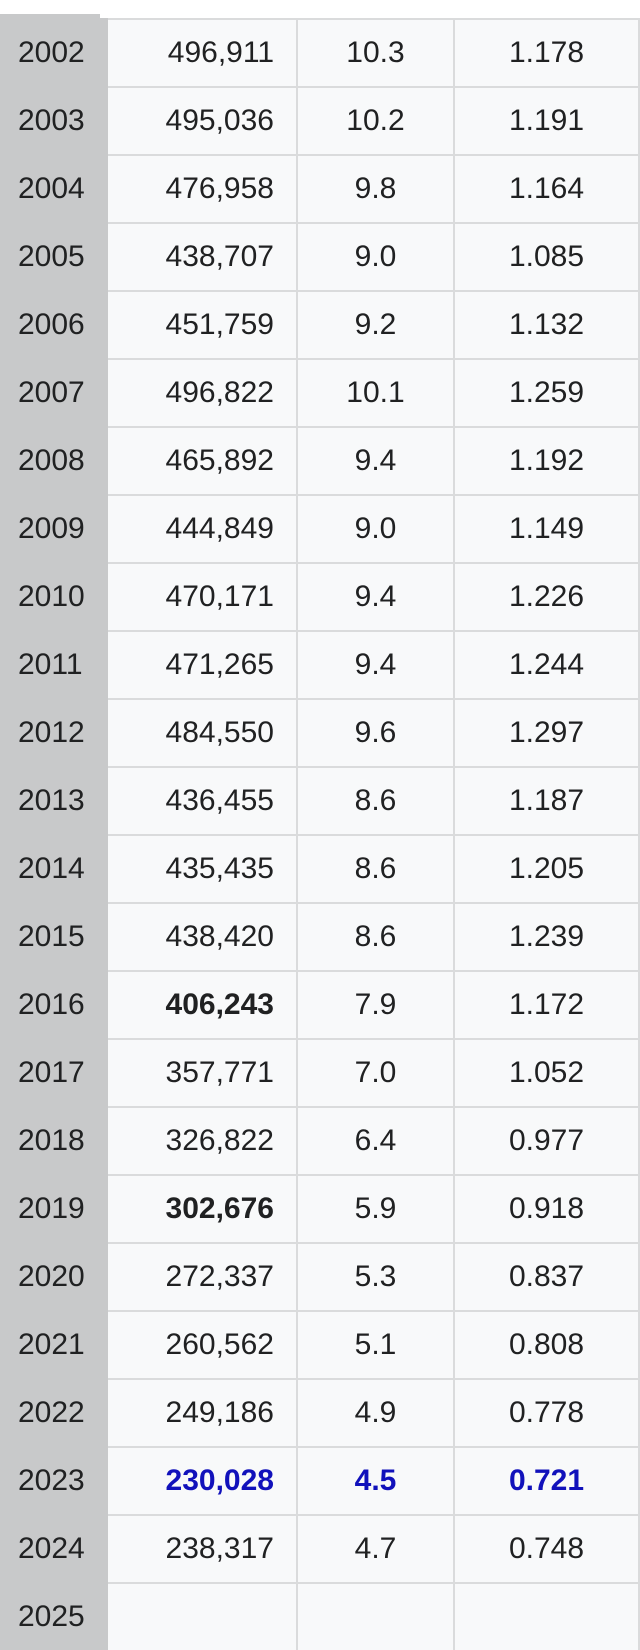 This screenshot has width=640, height=1650. What do you see at coordinates (50, 16) in the screenshot?
I see `table-top-stub` at bounding box center [50, 16].